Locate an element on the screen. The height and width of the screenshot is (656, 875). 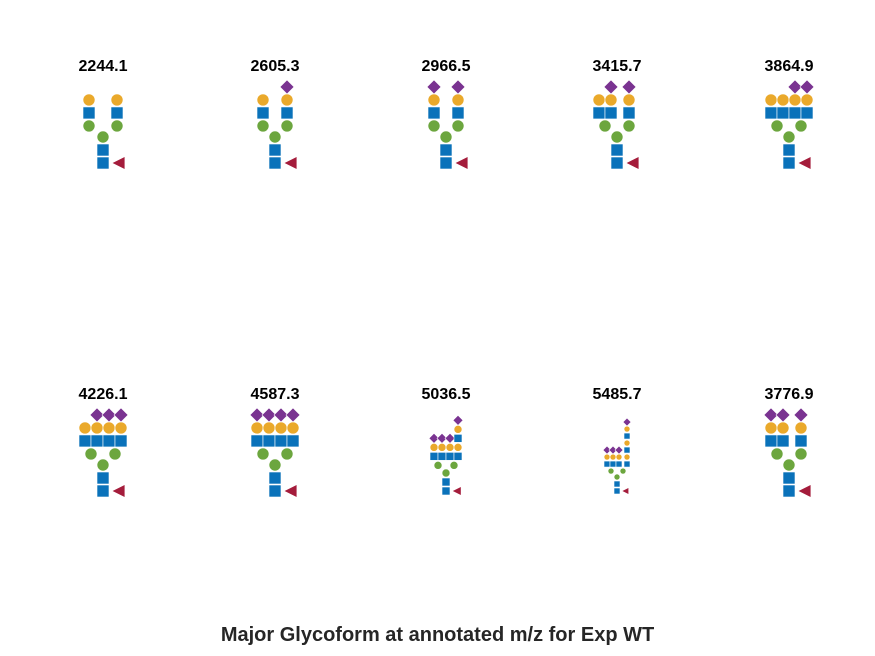
mz-label-7: 4587.3 is located at coordinates (275, 394).